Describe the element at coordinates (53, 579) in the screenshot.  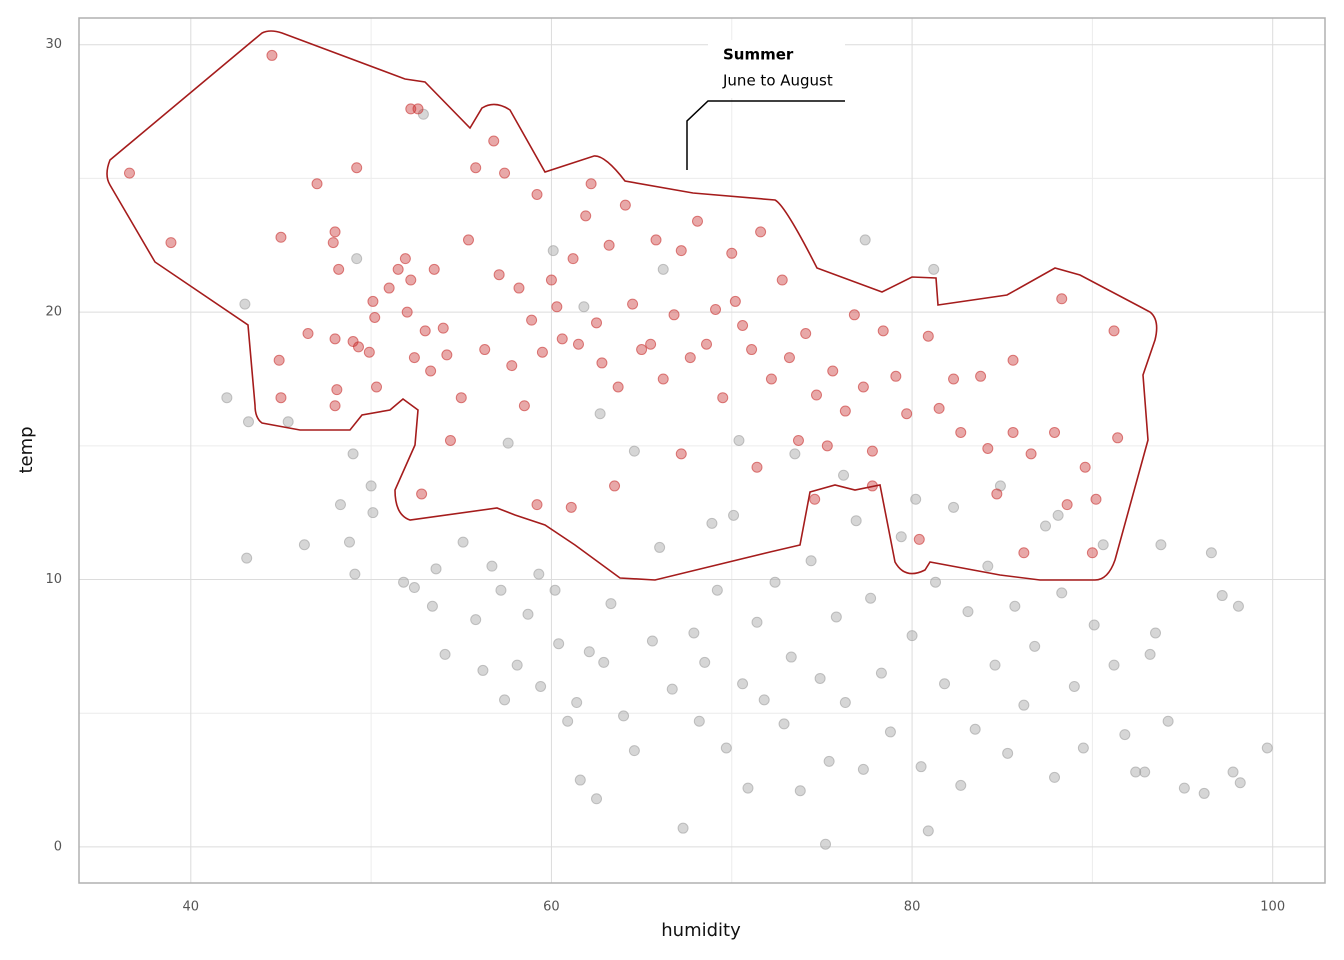
I see `y-tick-label: 10` at that location.